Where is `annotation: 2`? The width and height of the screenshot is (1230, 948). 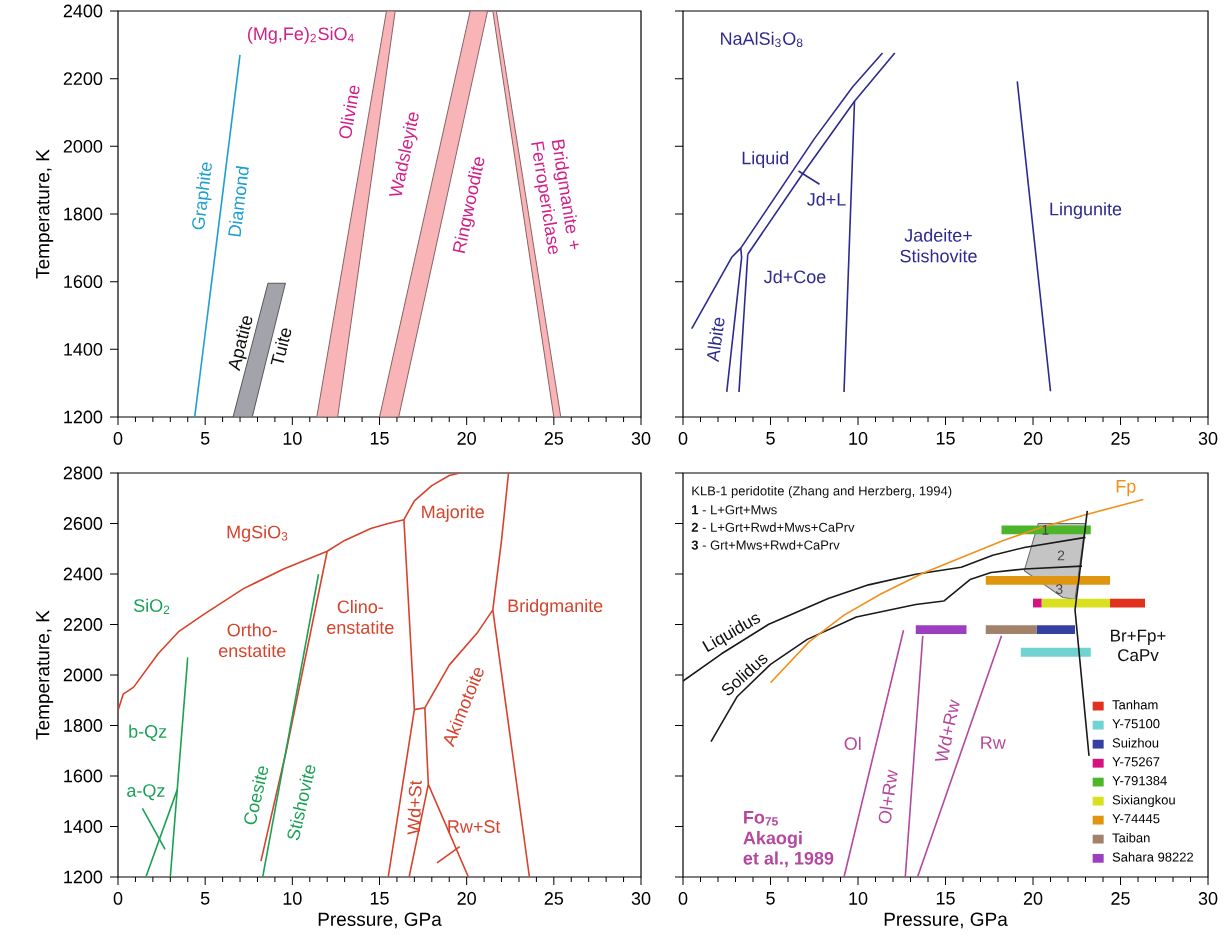
annotation: 2 is located at coordinates (1061, 555).